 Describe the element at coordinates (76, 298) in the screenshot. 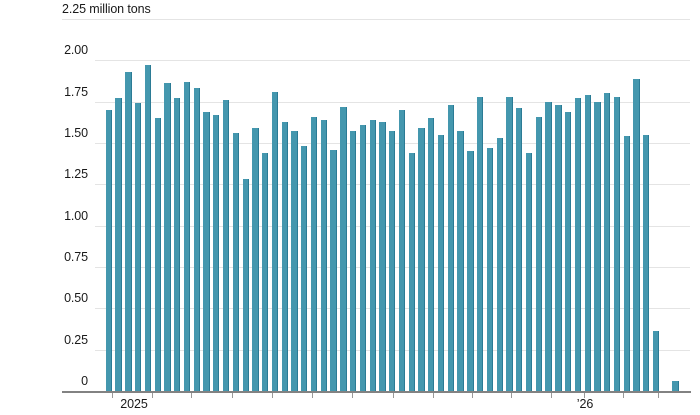

I see `y-axis-tick-label: 0.50` at that location.